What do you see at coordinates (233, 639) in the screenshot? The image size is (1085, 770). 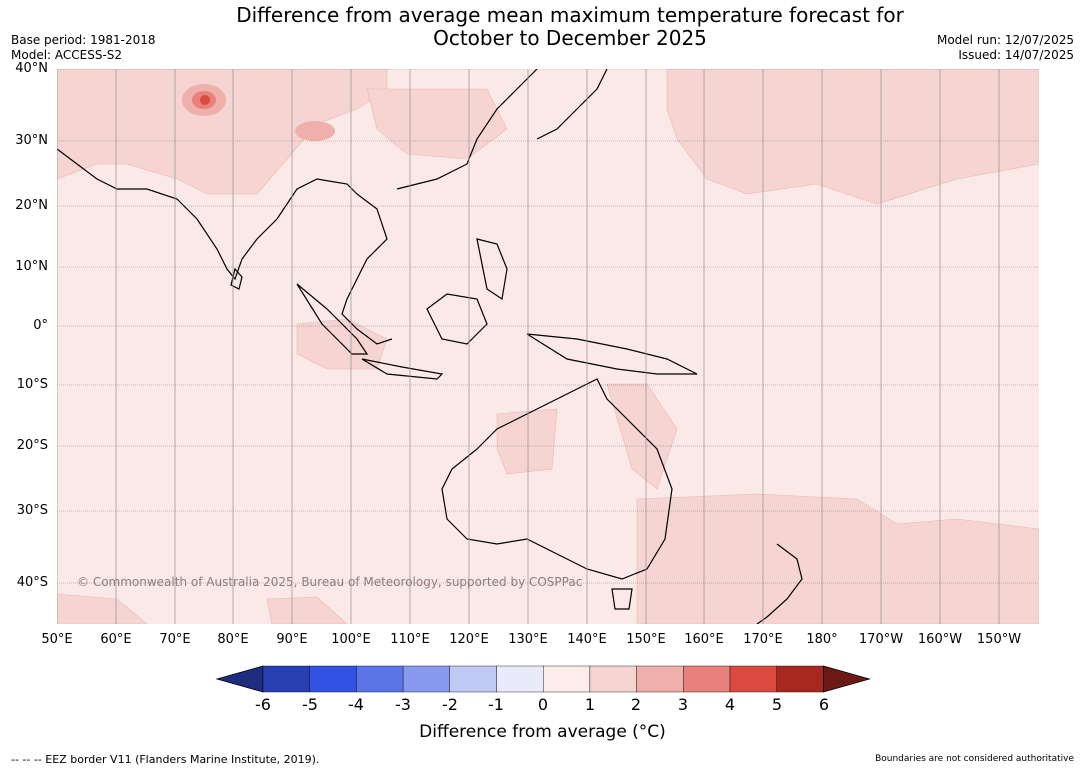 I see `lon-label: 80°E` at bounding box center [233, 639].